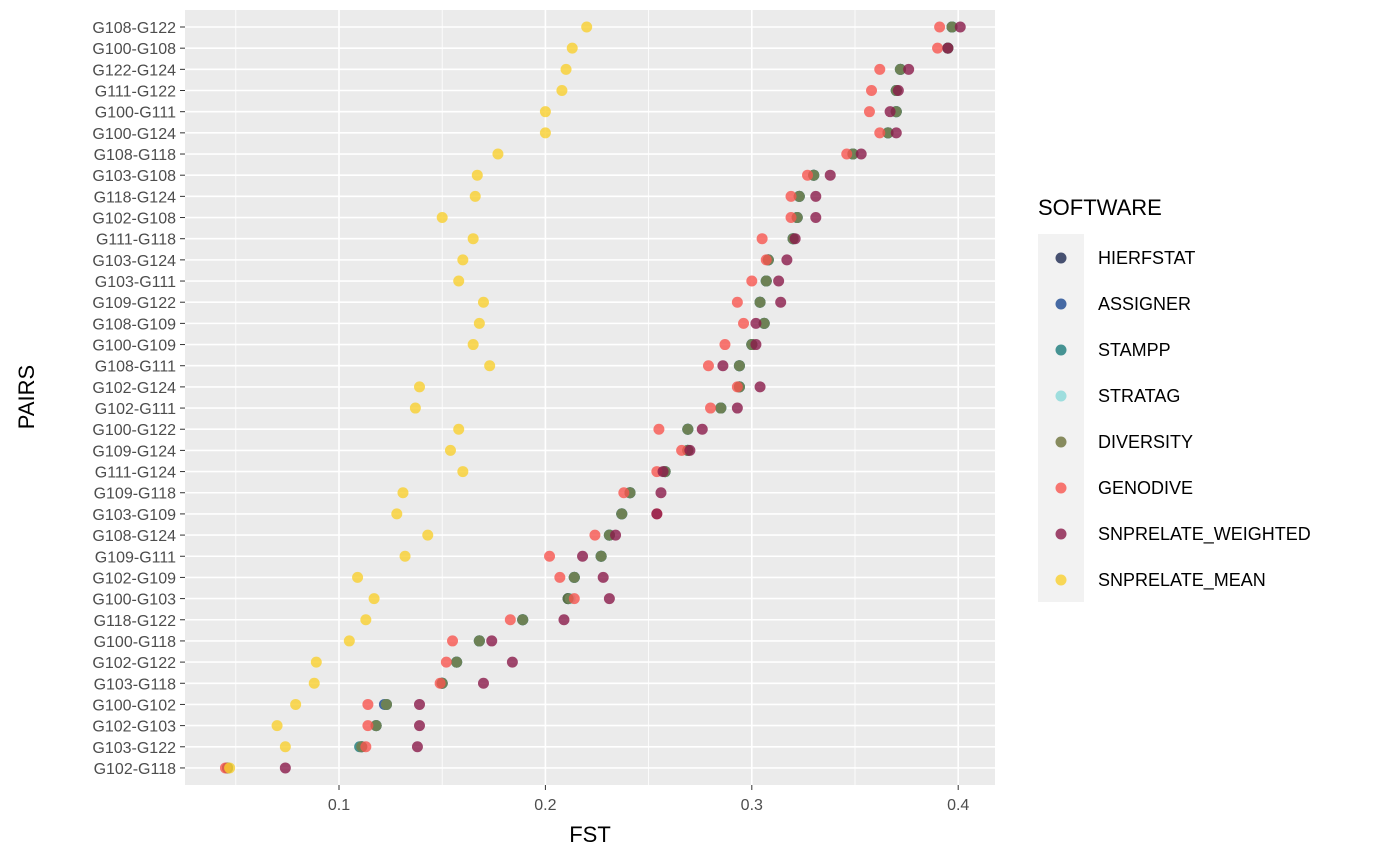  I want to click on y-tick-label: G100-G111, so click(135, 113).